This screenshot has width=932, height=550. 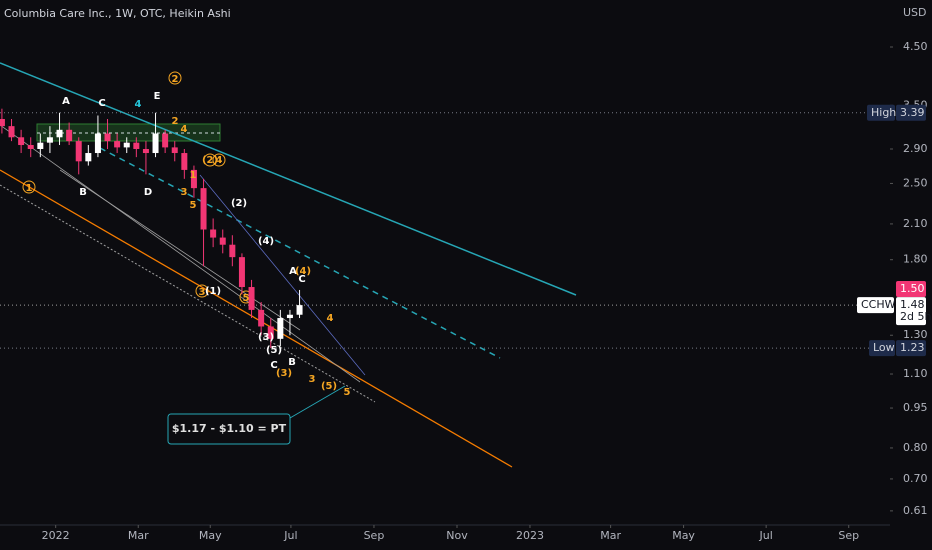 I want to click on high-value-bg, so click(x=911, y=112).